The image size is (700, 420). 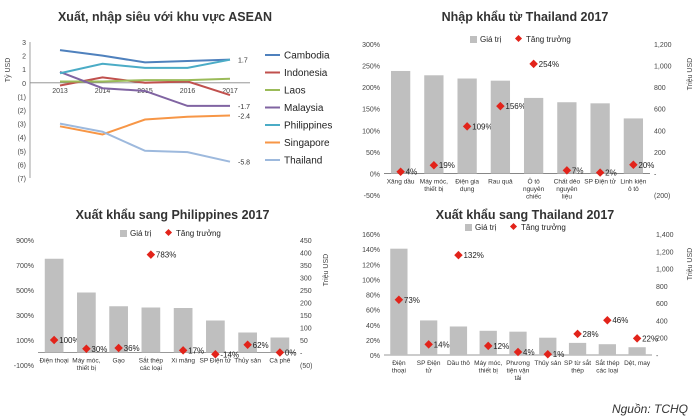 What do you see at coordinates (21, 111) in the screenshot?
I see `y-tick-label: (2)` at bounding box center [21, 111].